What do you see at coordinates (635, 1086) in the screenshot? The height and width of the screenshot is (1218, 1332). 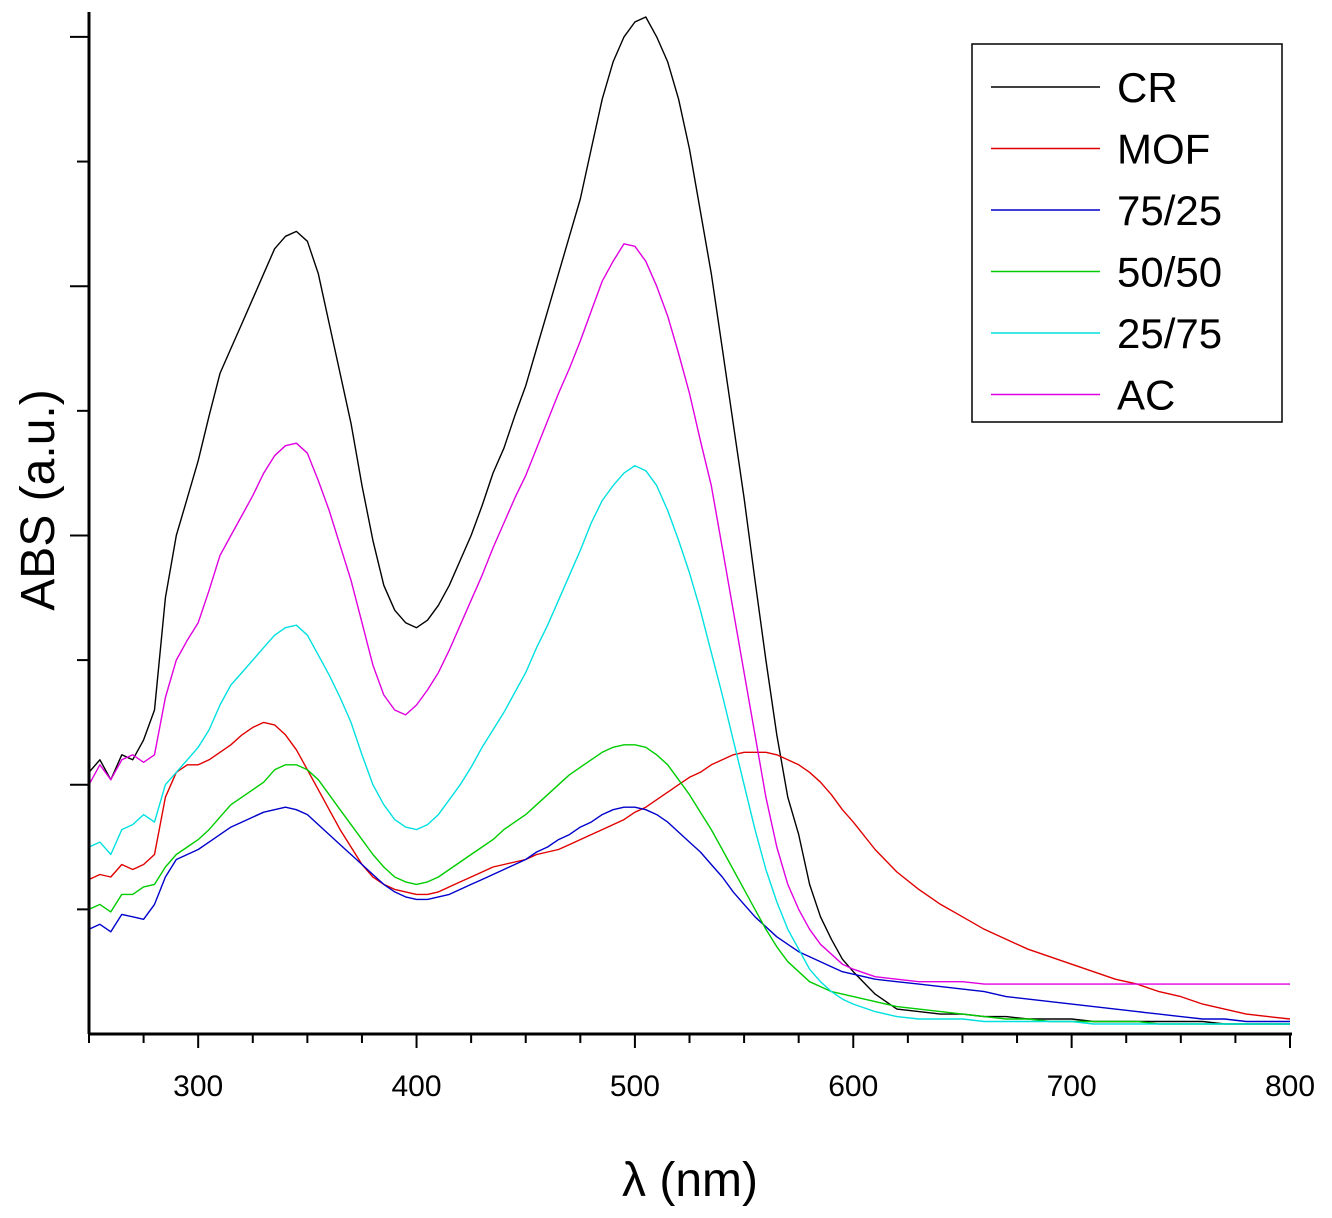 I see `x-tick-label: 500` at bounding box center [635, 1086].